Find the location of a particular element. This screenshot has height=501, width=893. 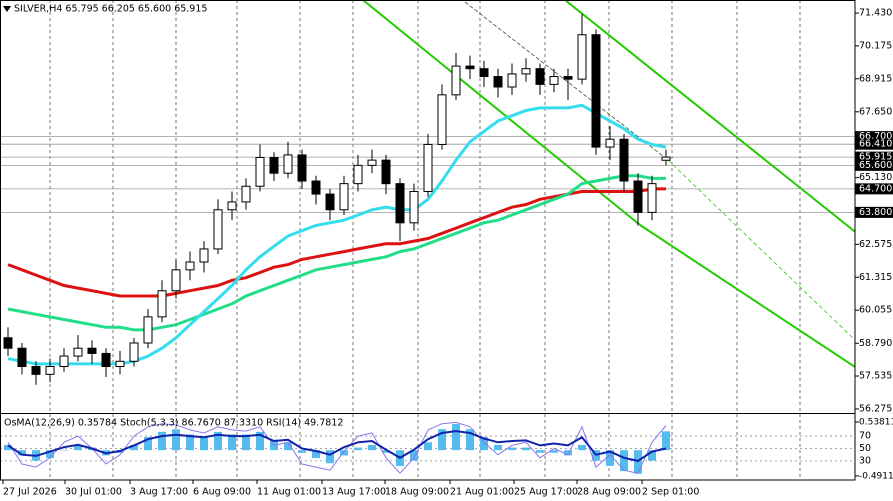

y-tick-label: 57.535 is located at coordinates (875, 376).